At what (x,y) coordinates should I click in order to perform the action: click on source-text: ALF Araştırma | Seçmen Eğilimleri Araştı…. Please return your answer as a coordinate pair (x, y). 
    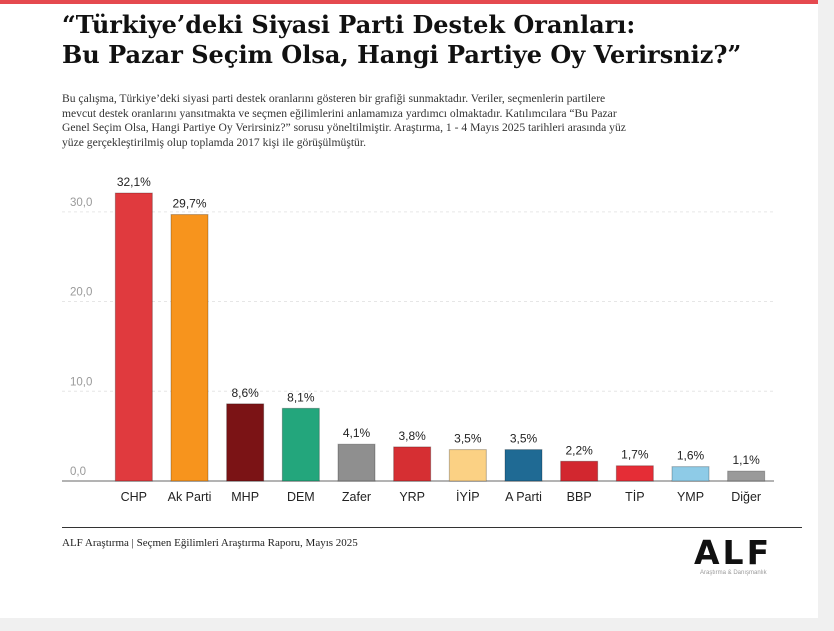
    Looking at the image, I should click on (210, 543).